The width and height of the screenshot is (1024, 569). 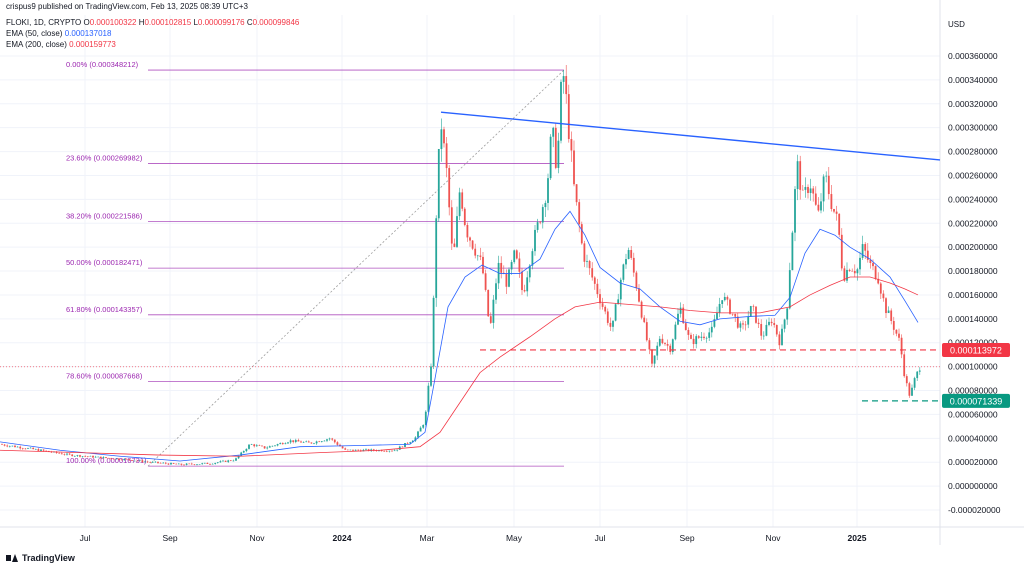 I want to click on fib-level-label: 50.00% (0.000182471), so click(x=104, y=262).